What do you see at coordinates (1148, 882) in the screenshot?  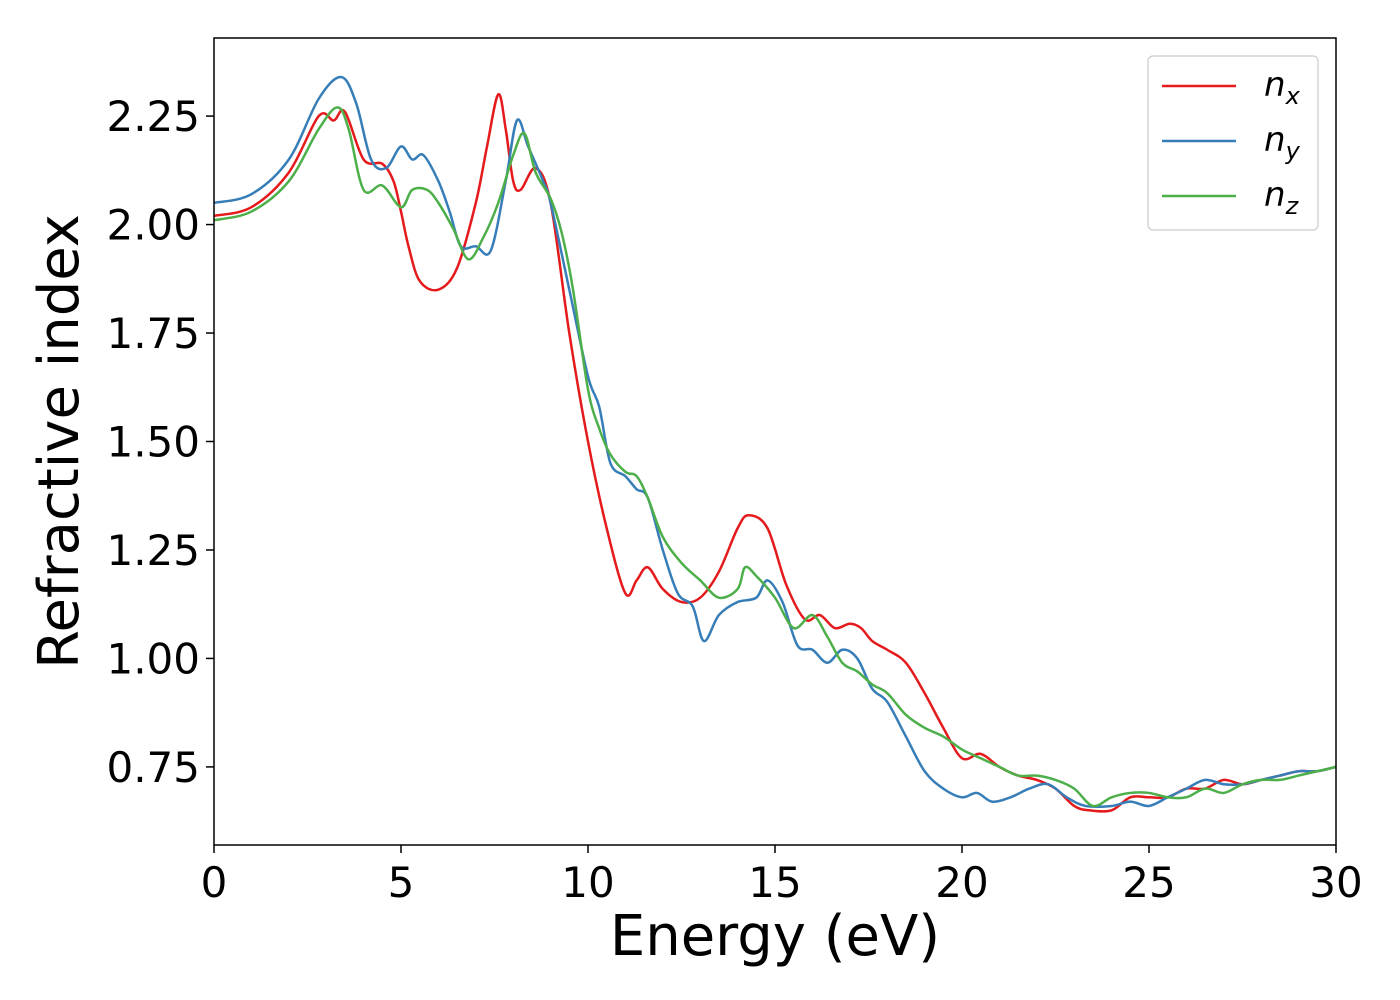 I see `x-tick-label: 25` at bounding box center [1148, 882].